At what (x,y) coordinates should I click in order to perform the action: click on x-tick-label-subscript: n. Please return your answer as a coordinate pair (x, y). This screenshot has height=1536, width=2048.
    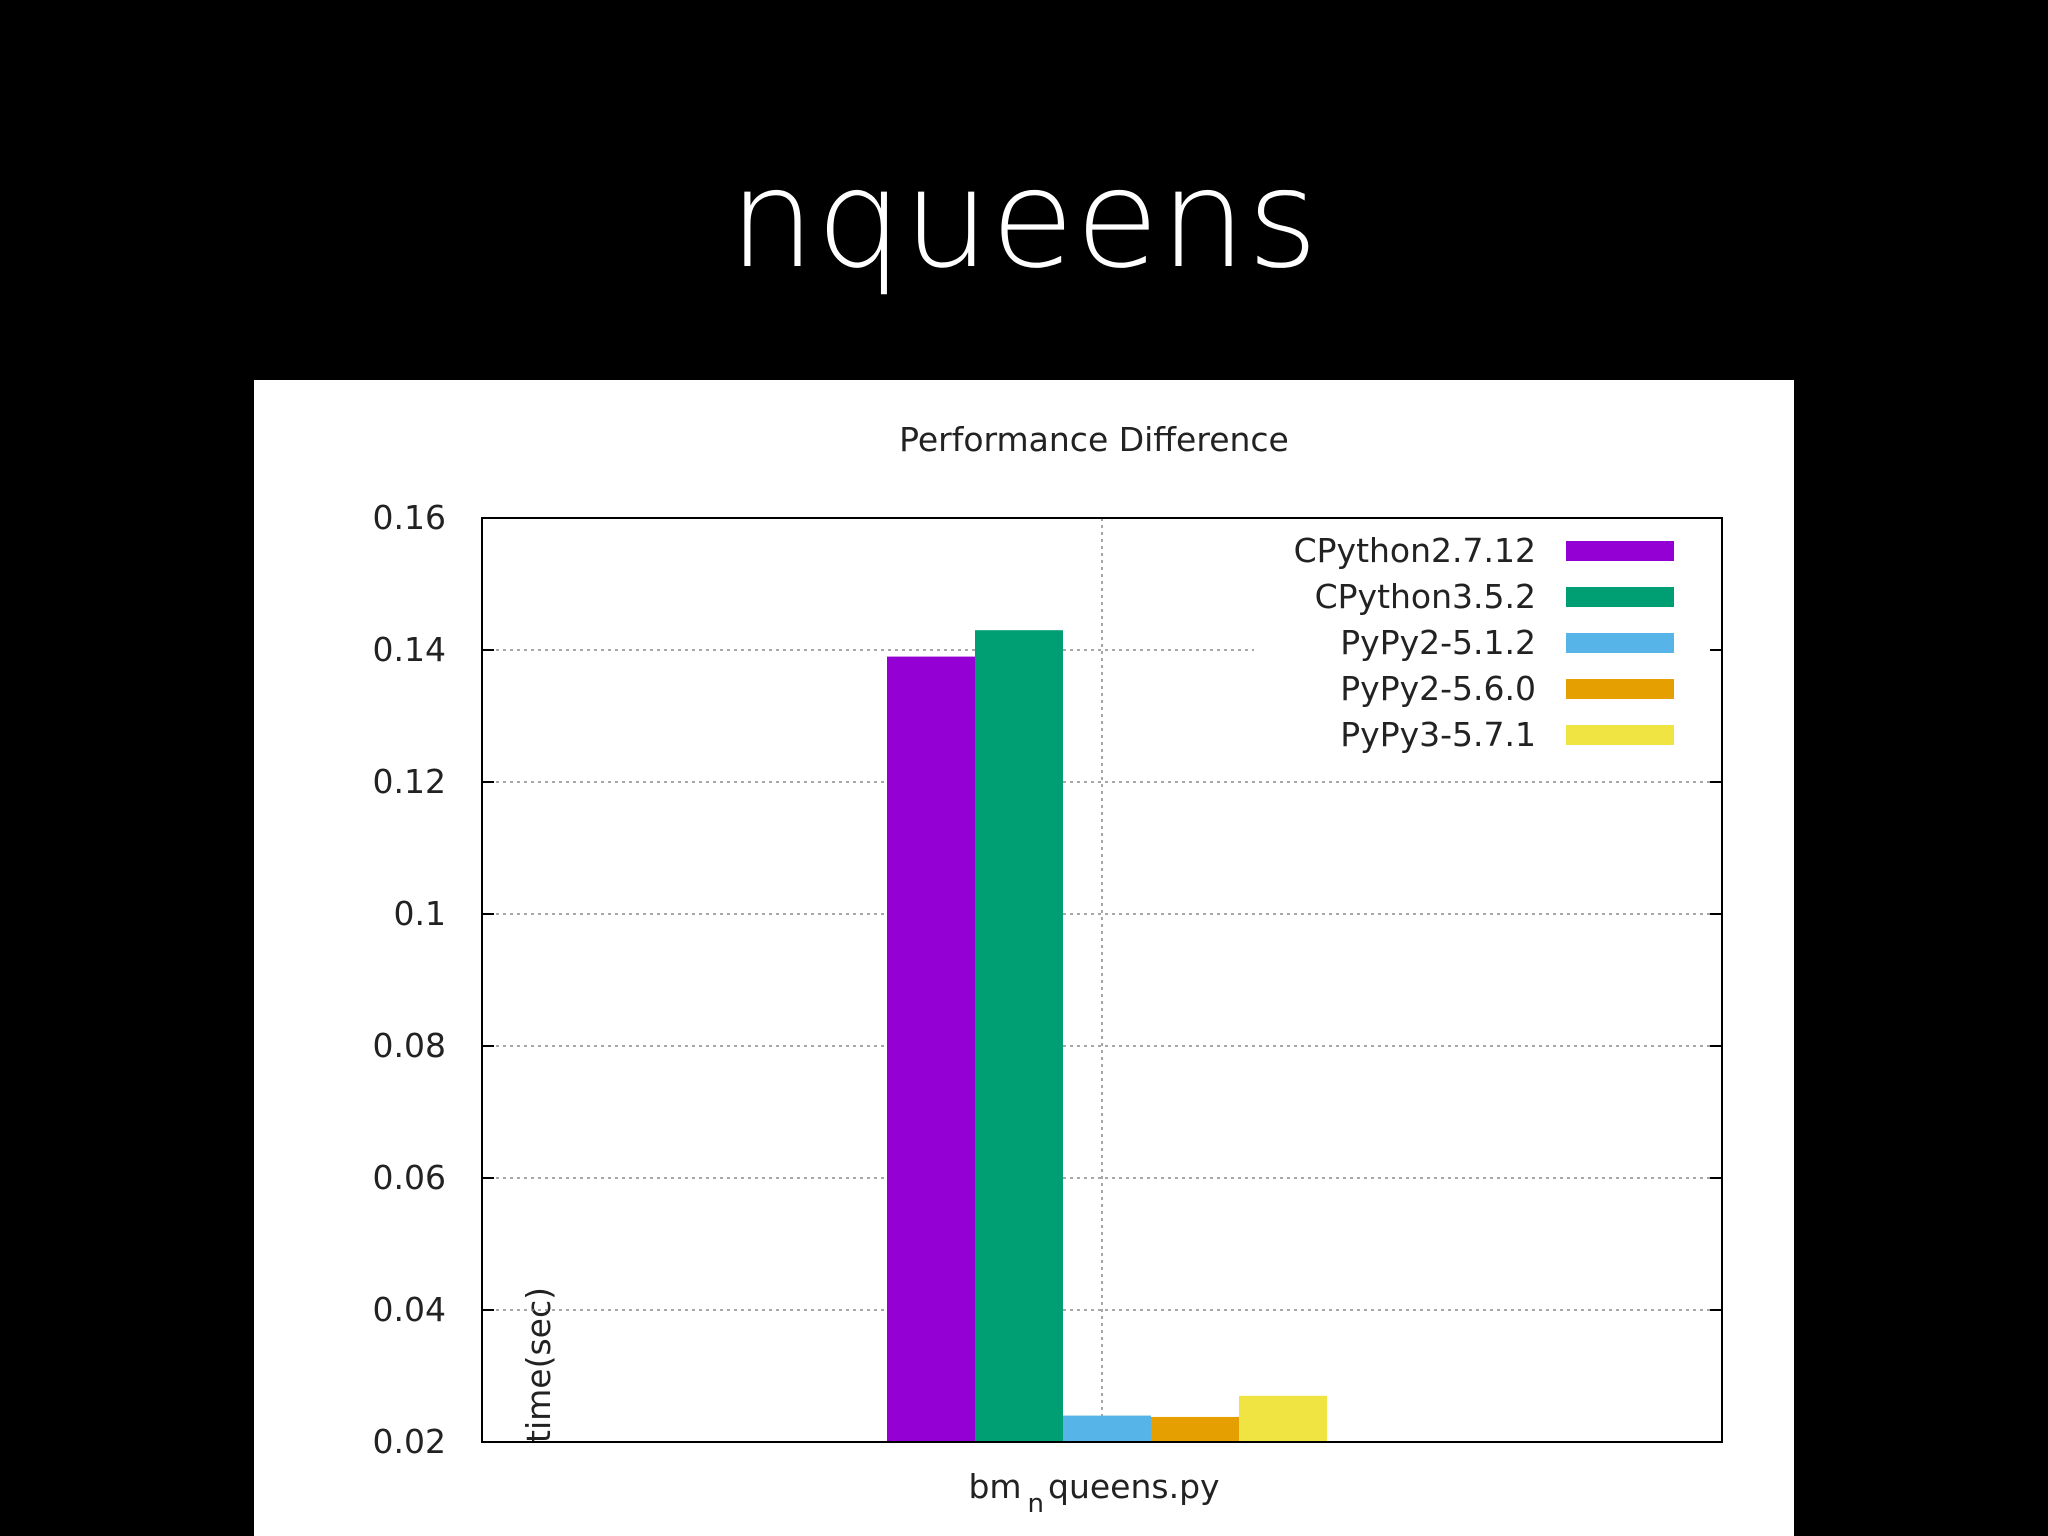
    Looking at the image, I should click on (1036, 1504).